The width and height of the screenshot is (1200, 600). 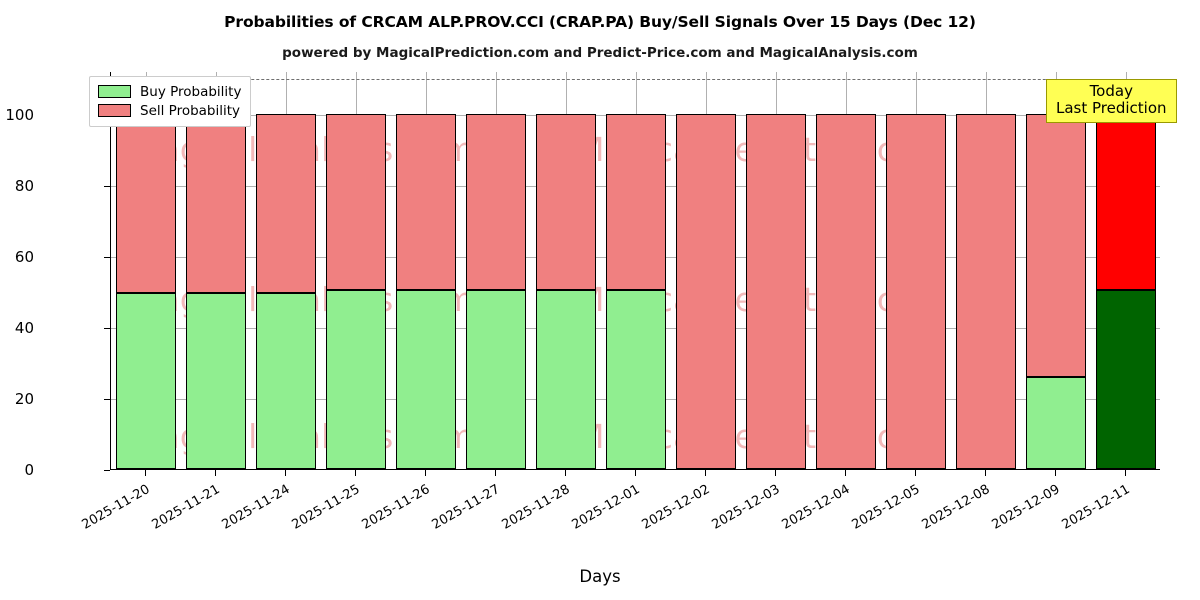 I want to click on x-tick-label: 2025-12-05, so click(x=886, y=507).